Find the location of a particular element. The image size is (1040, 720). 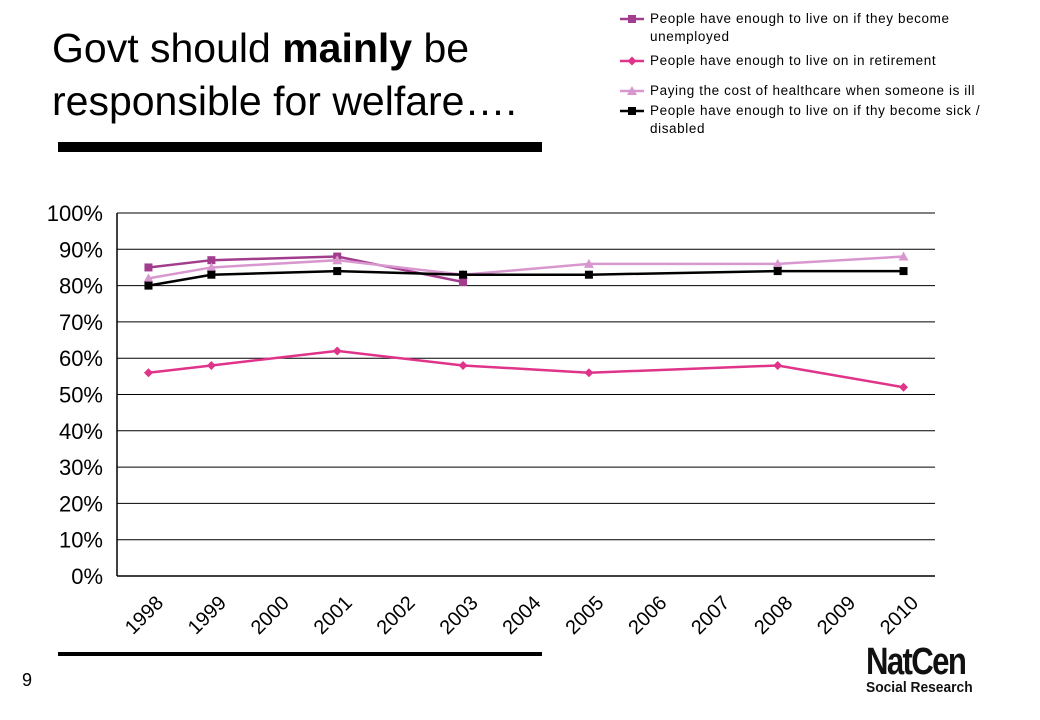

x-tick-label: 2000 is located at coordinates (270, 615).